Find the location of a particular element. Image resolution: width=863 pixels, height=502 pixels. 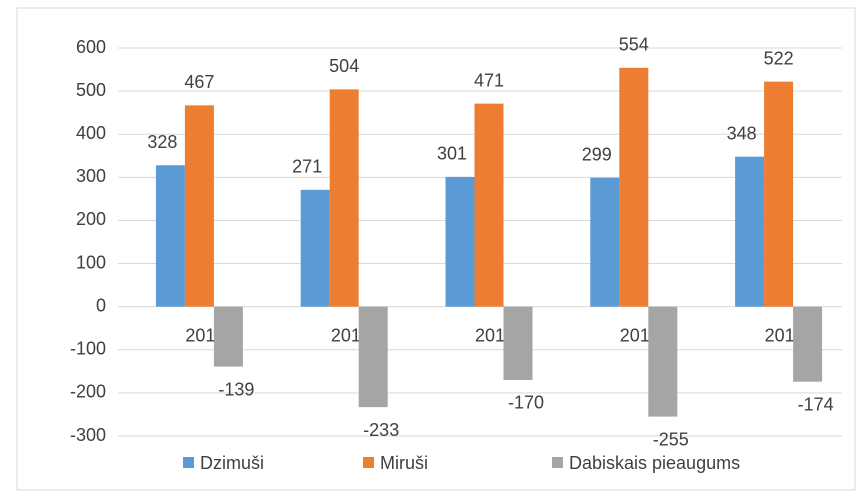

data-label: 467 is located at coordinates (199, 82).